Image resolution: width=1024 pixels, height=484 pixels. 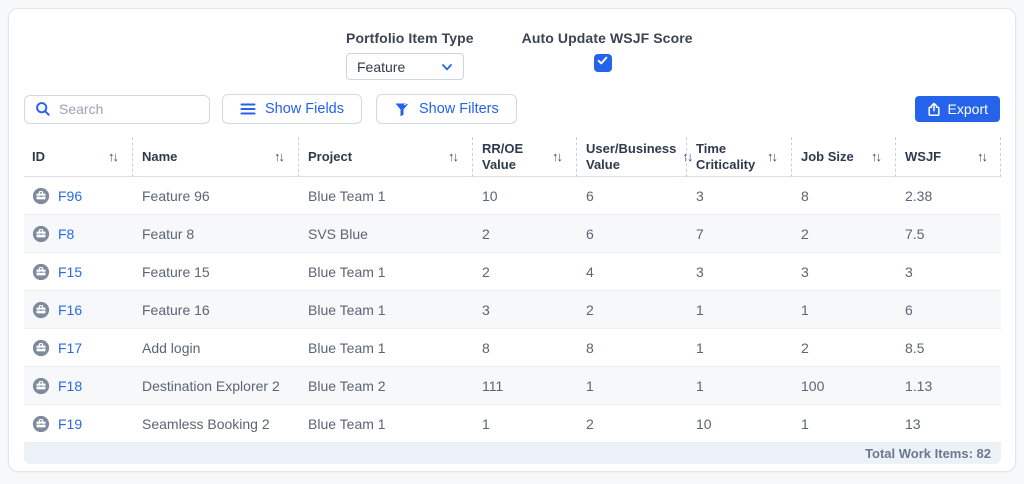 What do you see at coordinates (70, 195) in the screenshot?
I see `work-item-id-link: F96` at bounding box center [70, 195].